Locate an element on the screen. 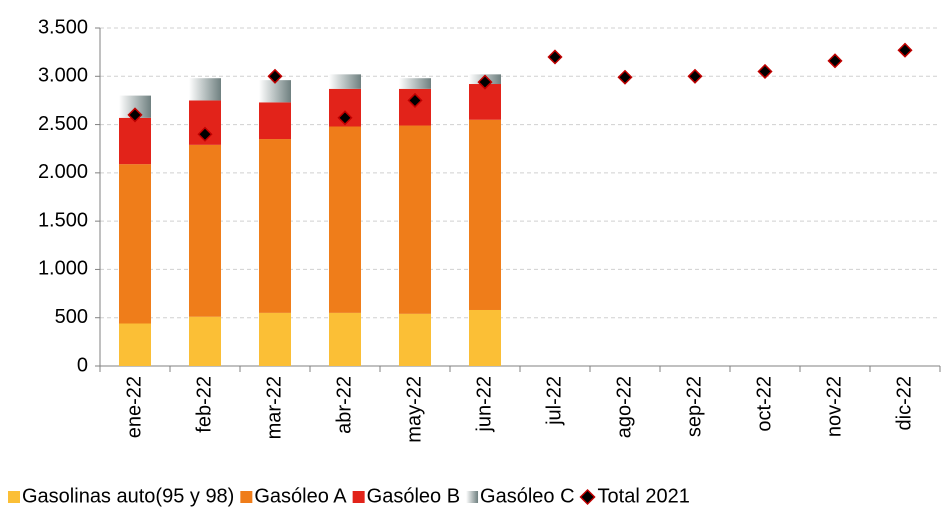 The height and width of the screenshot is (516, 942). legend-label: Gasóleo B is located at coordinates (413, 496).